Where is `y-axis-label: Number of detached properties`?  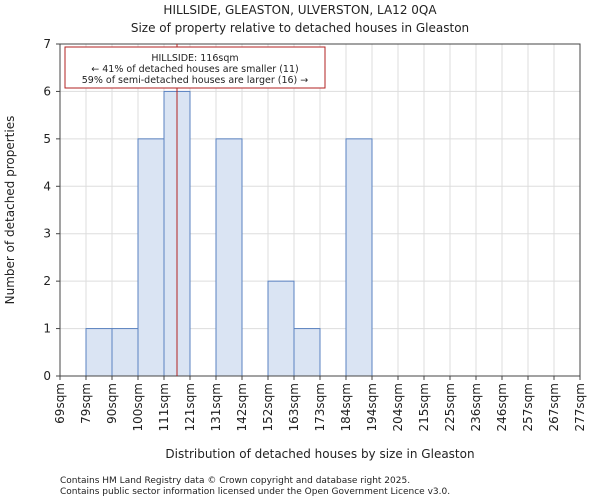 y-axis-label: Number of detached properties is located at coordinates (10, 210).